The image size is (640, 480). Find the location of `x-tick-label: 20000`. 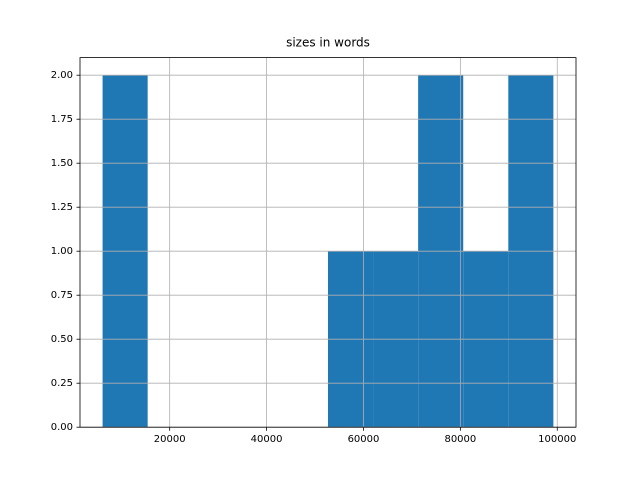

x-tick-label: 20000 is located at coordinates (170, 439).